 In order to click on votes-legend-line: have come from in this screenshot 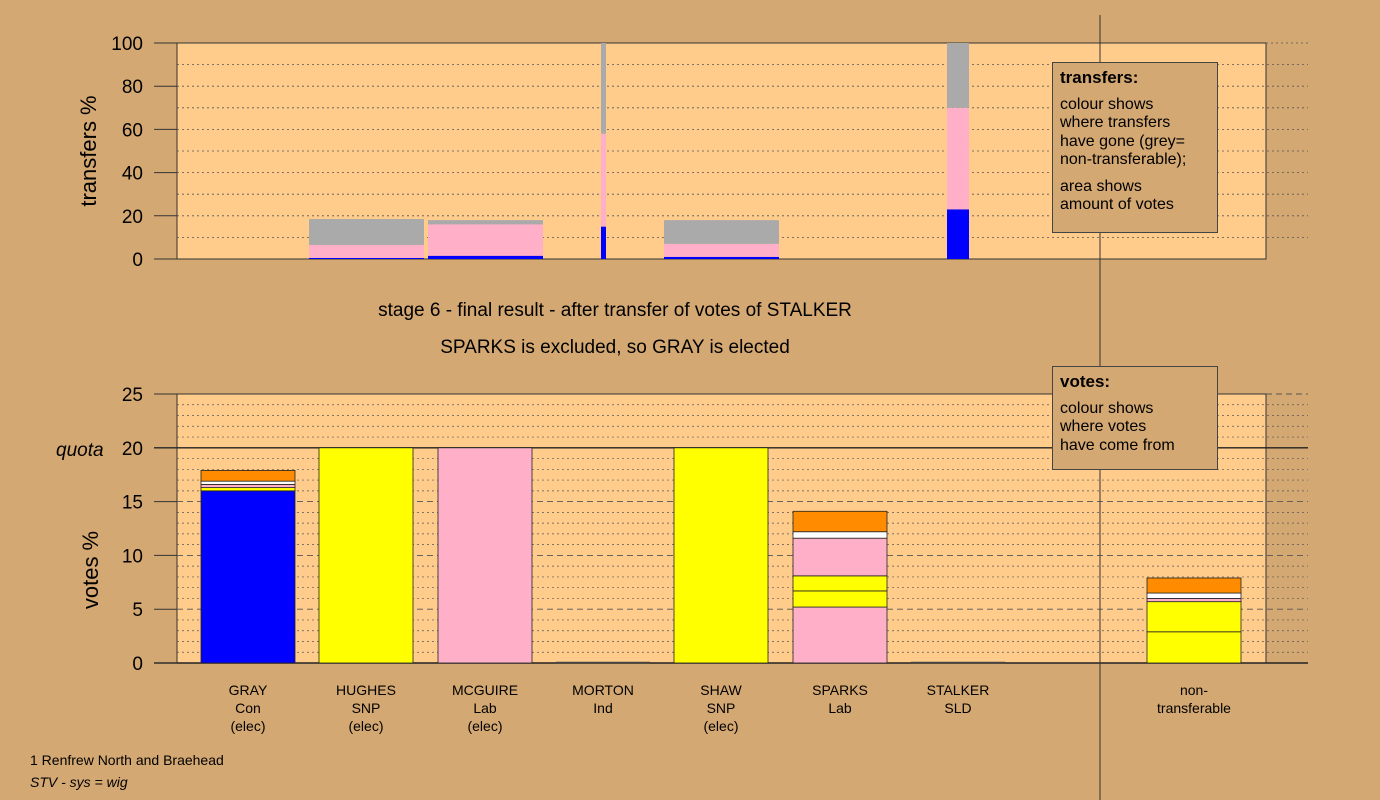, I will do `click(1117, 445)`.